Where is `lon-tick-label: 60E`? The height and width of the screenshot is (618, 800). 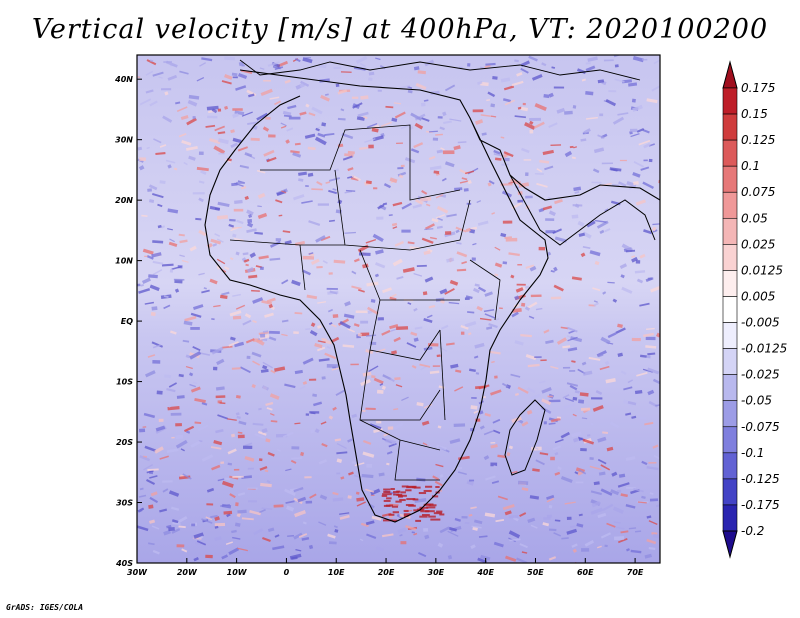 lon-tick-label: 60E is located at coordinates (585, 572).